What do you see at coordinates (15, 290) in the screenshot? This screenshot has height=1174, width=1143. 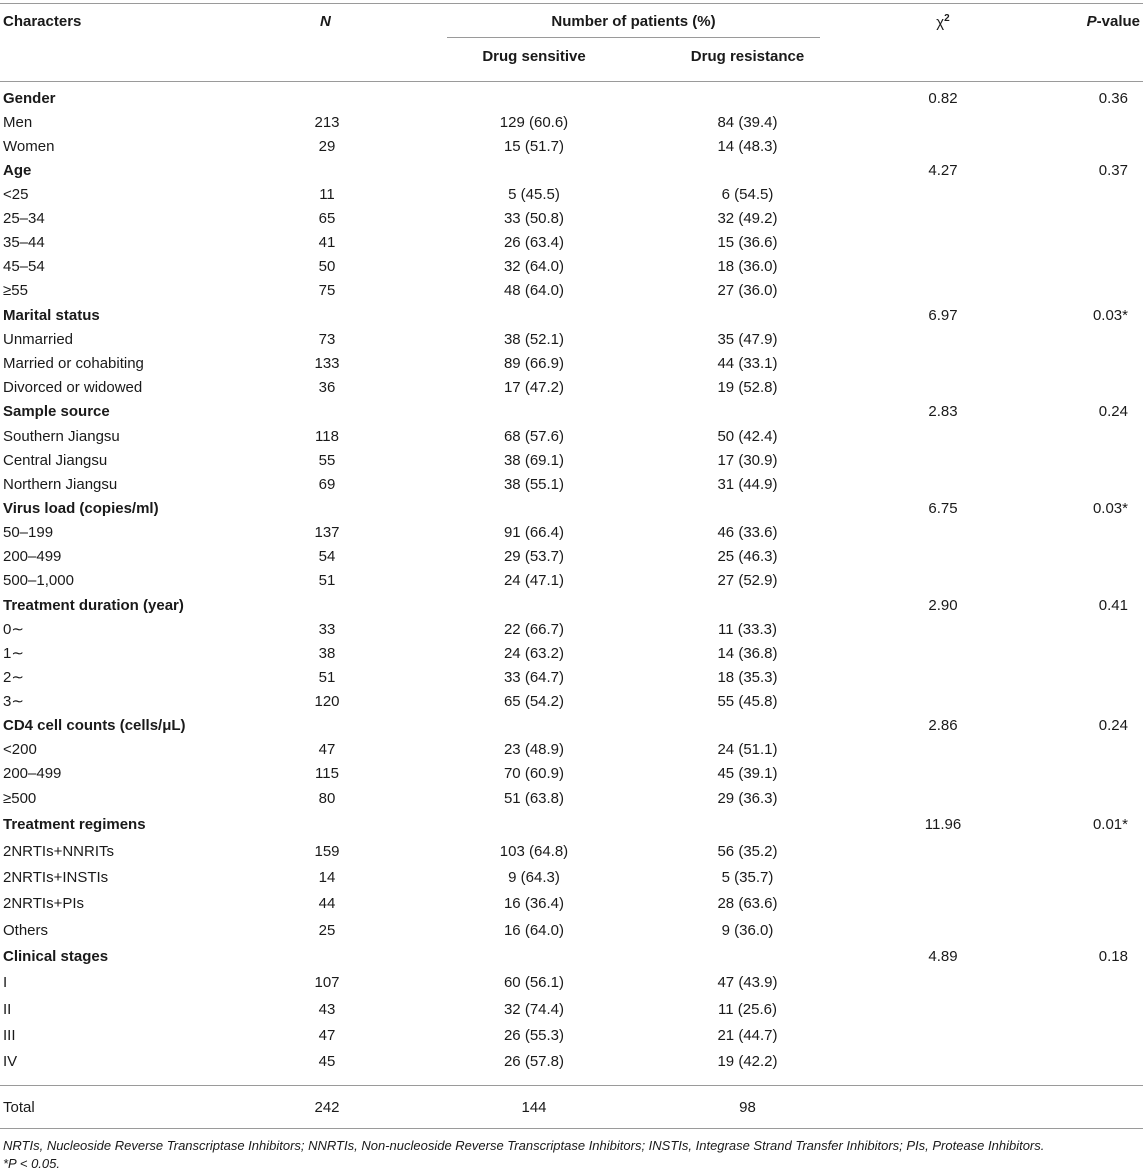 I see `cell-label: ≥55` at bounding box center [15, 290].